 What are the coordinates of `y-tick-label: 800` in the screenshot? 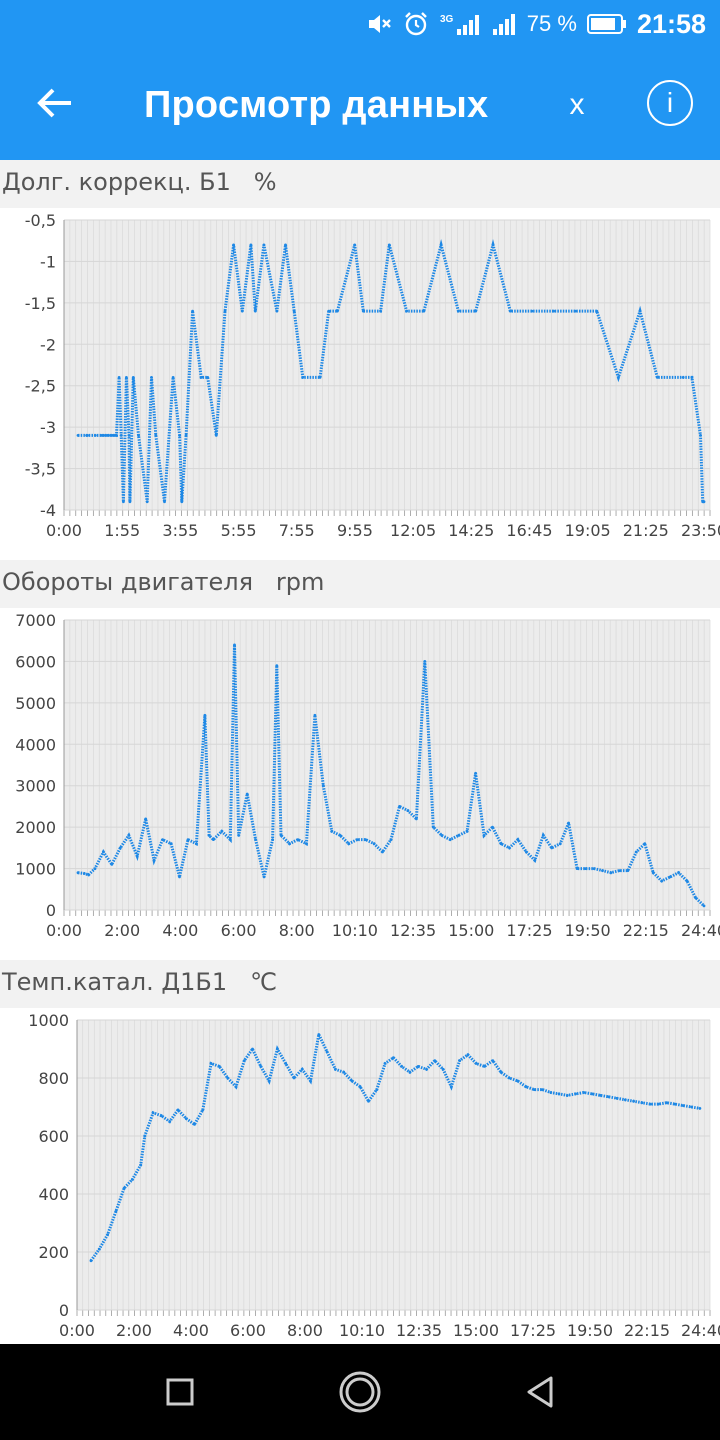 It's located at (53, 1078).